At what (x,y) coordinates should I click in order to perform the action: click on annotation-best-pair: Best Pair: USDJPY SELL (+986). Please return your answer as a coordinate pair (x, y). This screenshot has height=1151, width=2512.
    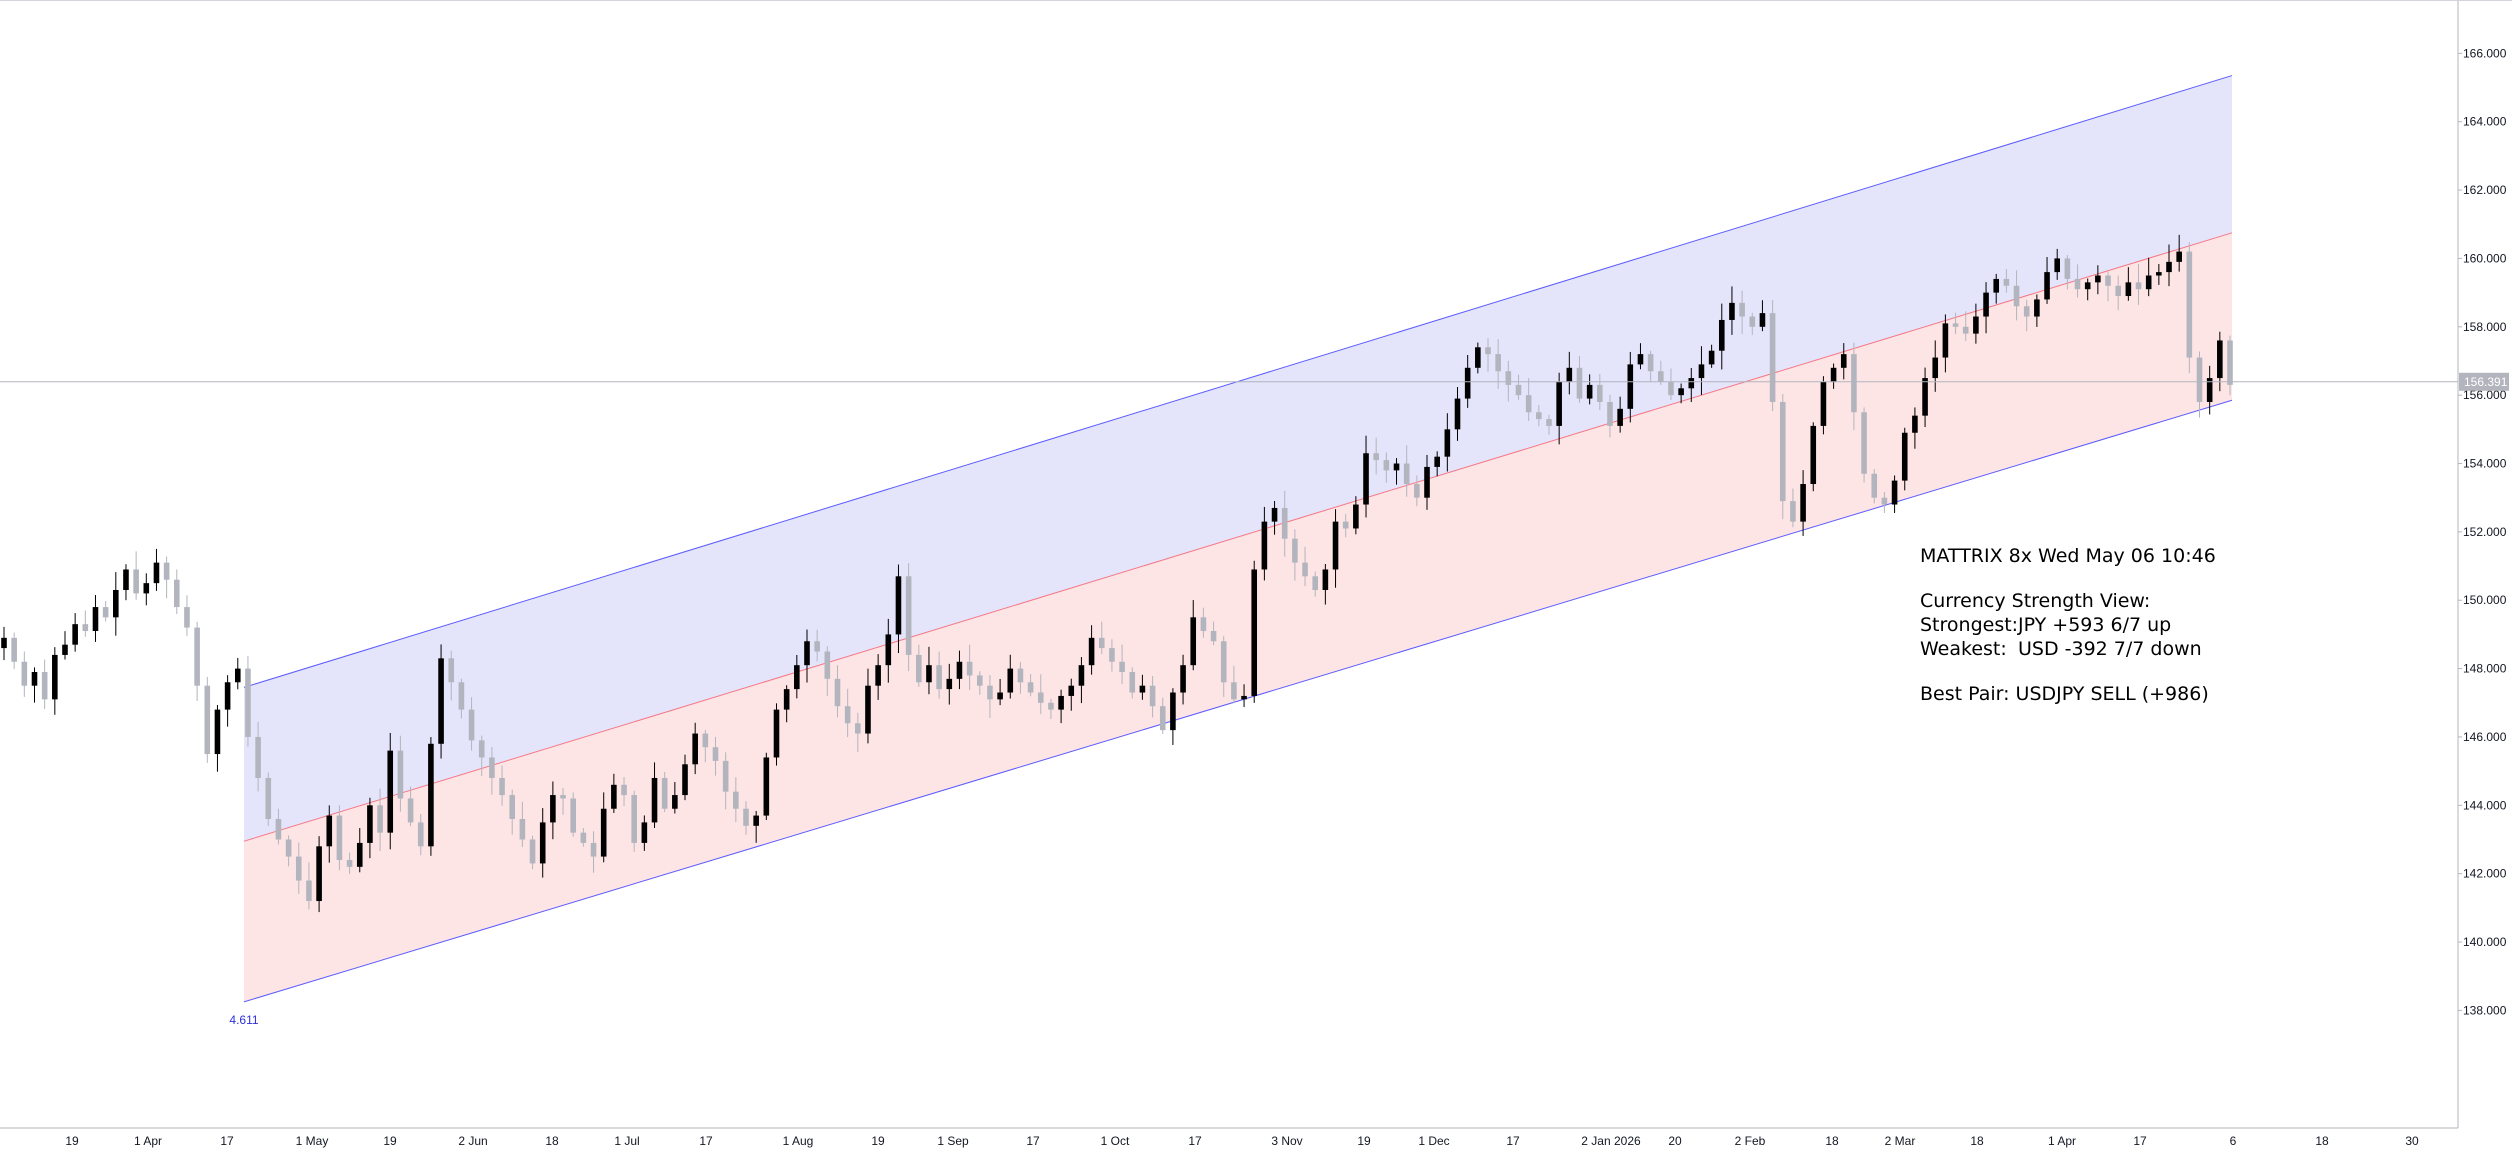
    Looking at the image, I should click on (2064, 694).